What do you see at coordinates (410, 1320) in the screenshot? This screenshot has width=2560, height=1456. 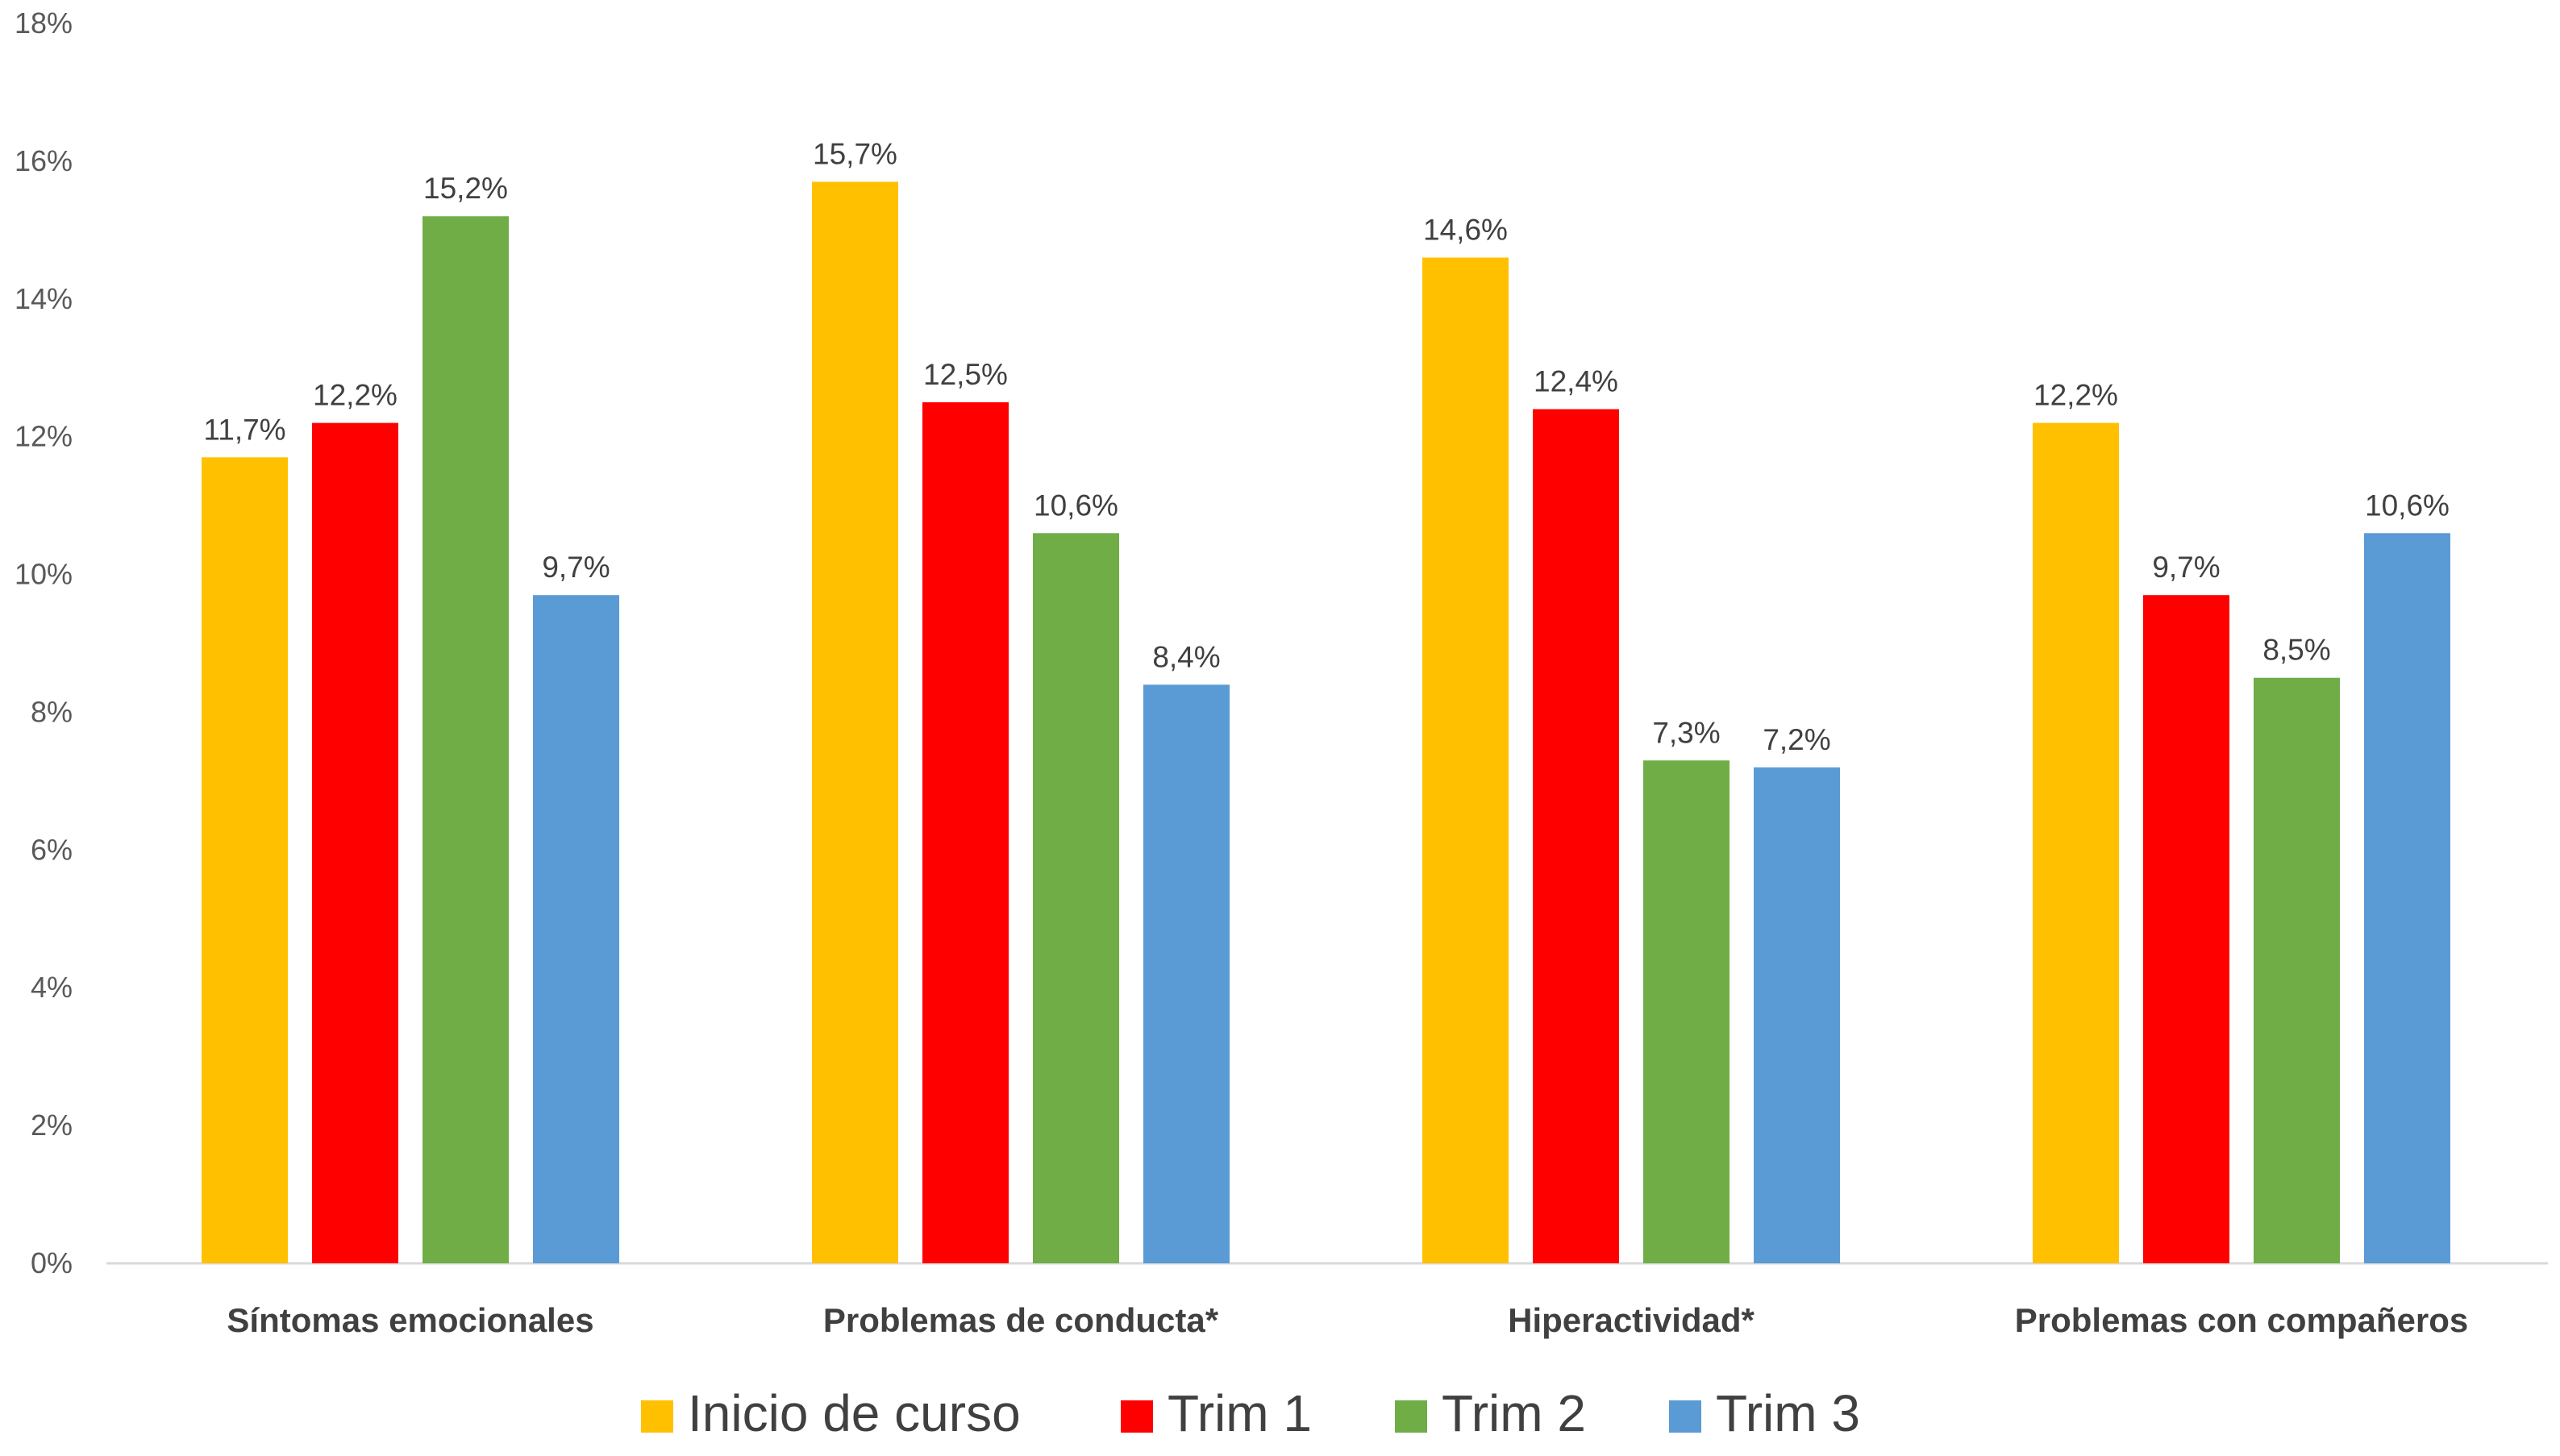 I see `category-label: Síntomas emocionales` at bounding box center [410, 1320].